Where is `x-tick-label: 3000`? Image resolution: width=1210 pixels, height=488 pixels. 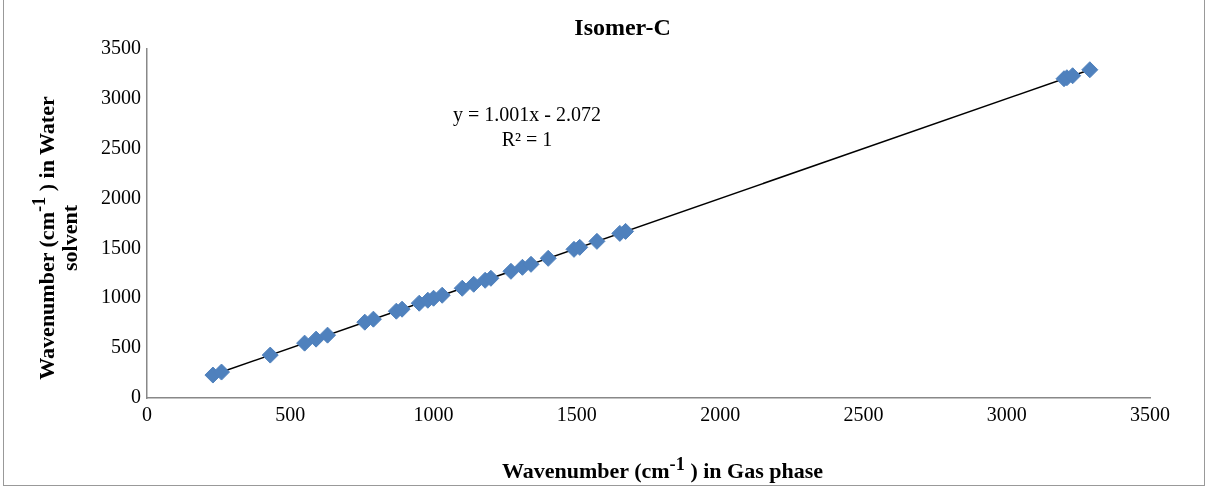
x-tick-label: 3000 is located at coordinates (1006, 414).